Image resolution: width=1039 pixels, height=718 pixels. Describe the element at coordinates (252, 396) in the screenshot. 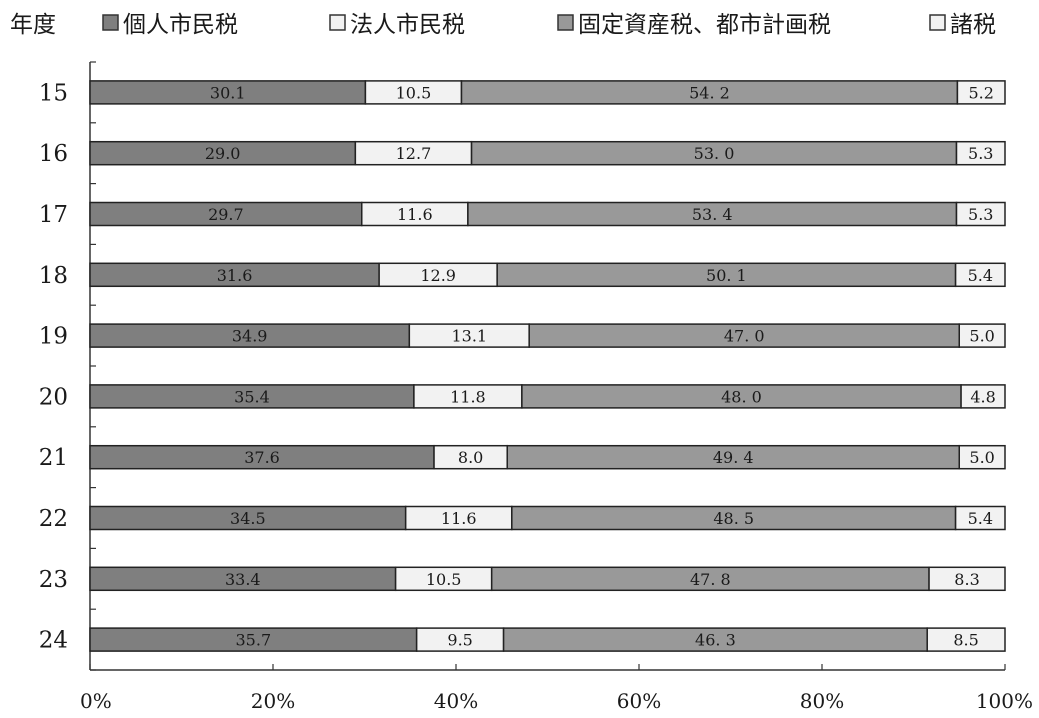

I see `data-label: 35.4` at that location.